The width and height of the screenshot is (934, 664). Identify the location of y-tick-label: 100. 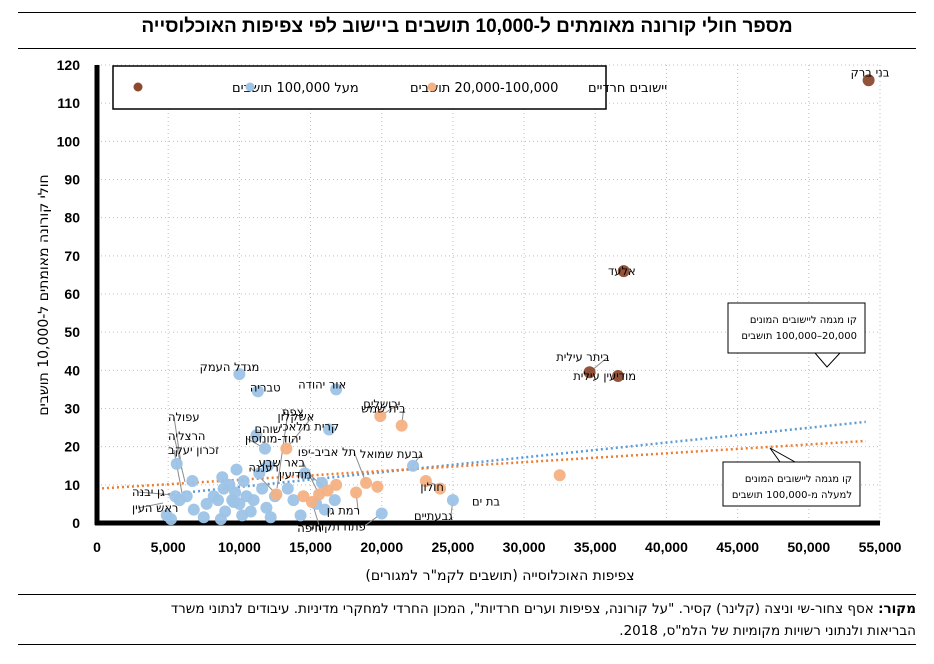
(69, 141).